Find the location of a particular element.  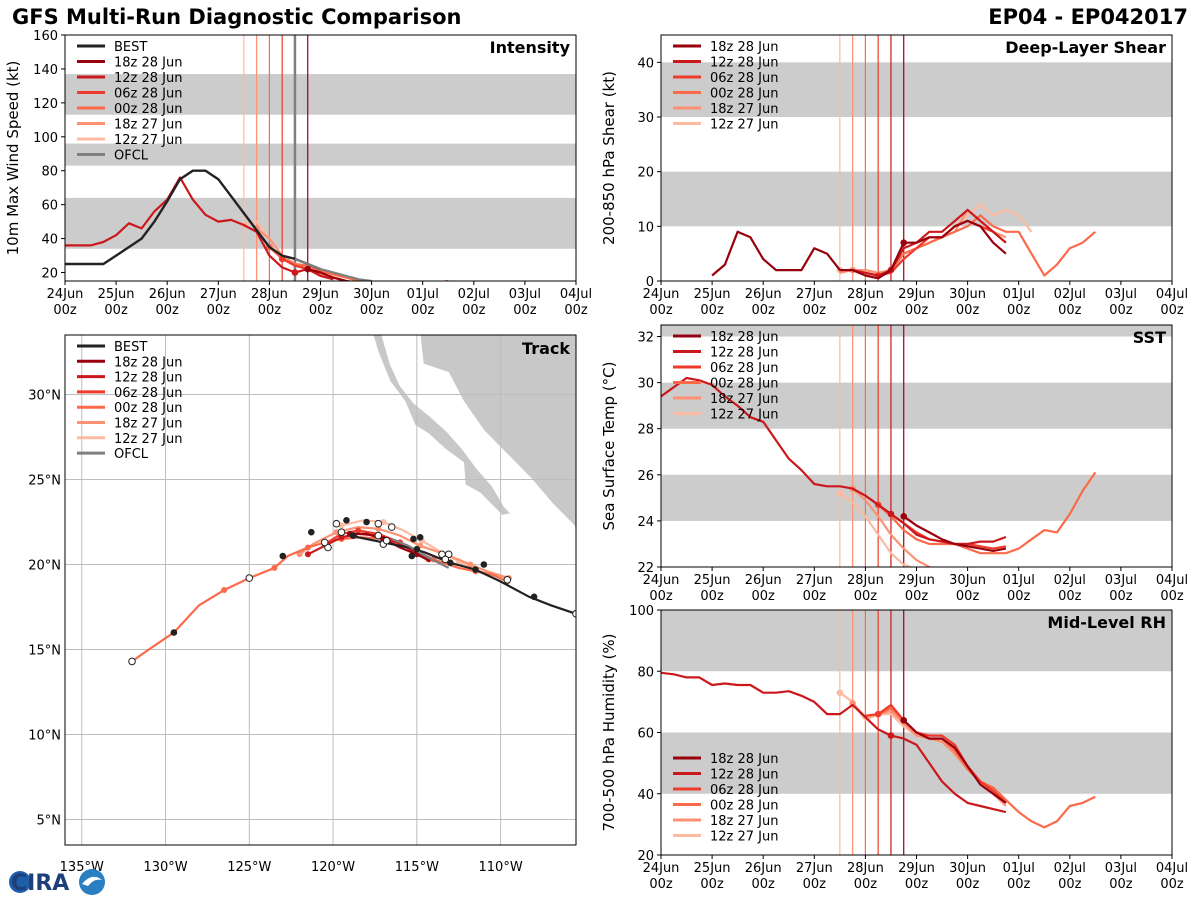

rh-y-tick-label: 80 is located at coordinates (645, 672).